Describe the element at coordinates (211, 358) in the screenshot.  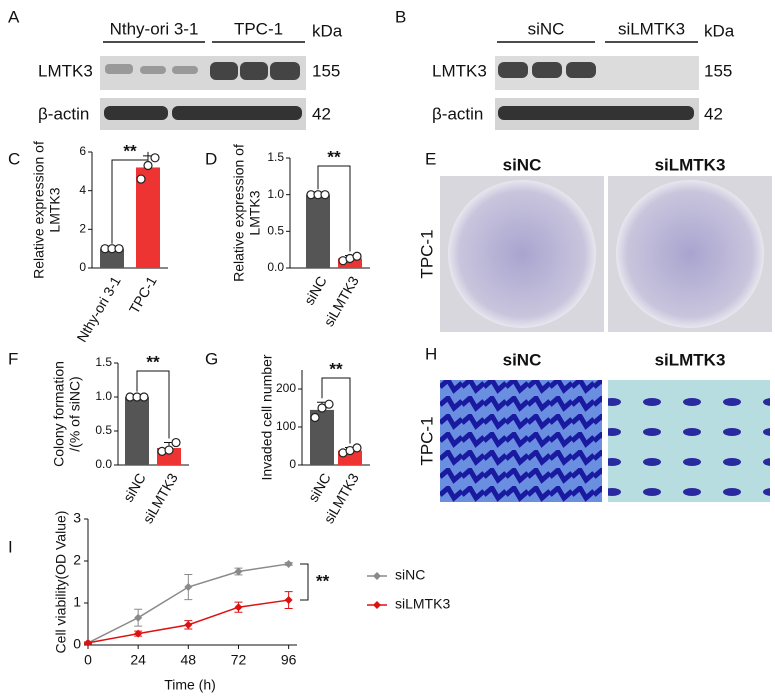
I see `panel-letter: G` at that location.